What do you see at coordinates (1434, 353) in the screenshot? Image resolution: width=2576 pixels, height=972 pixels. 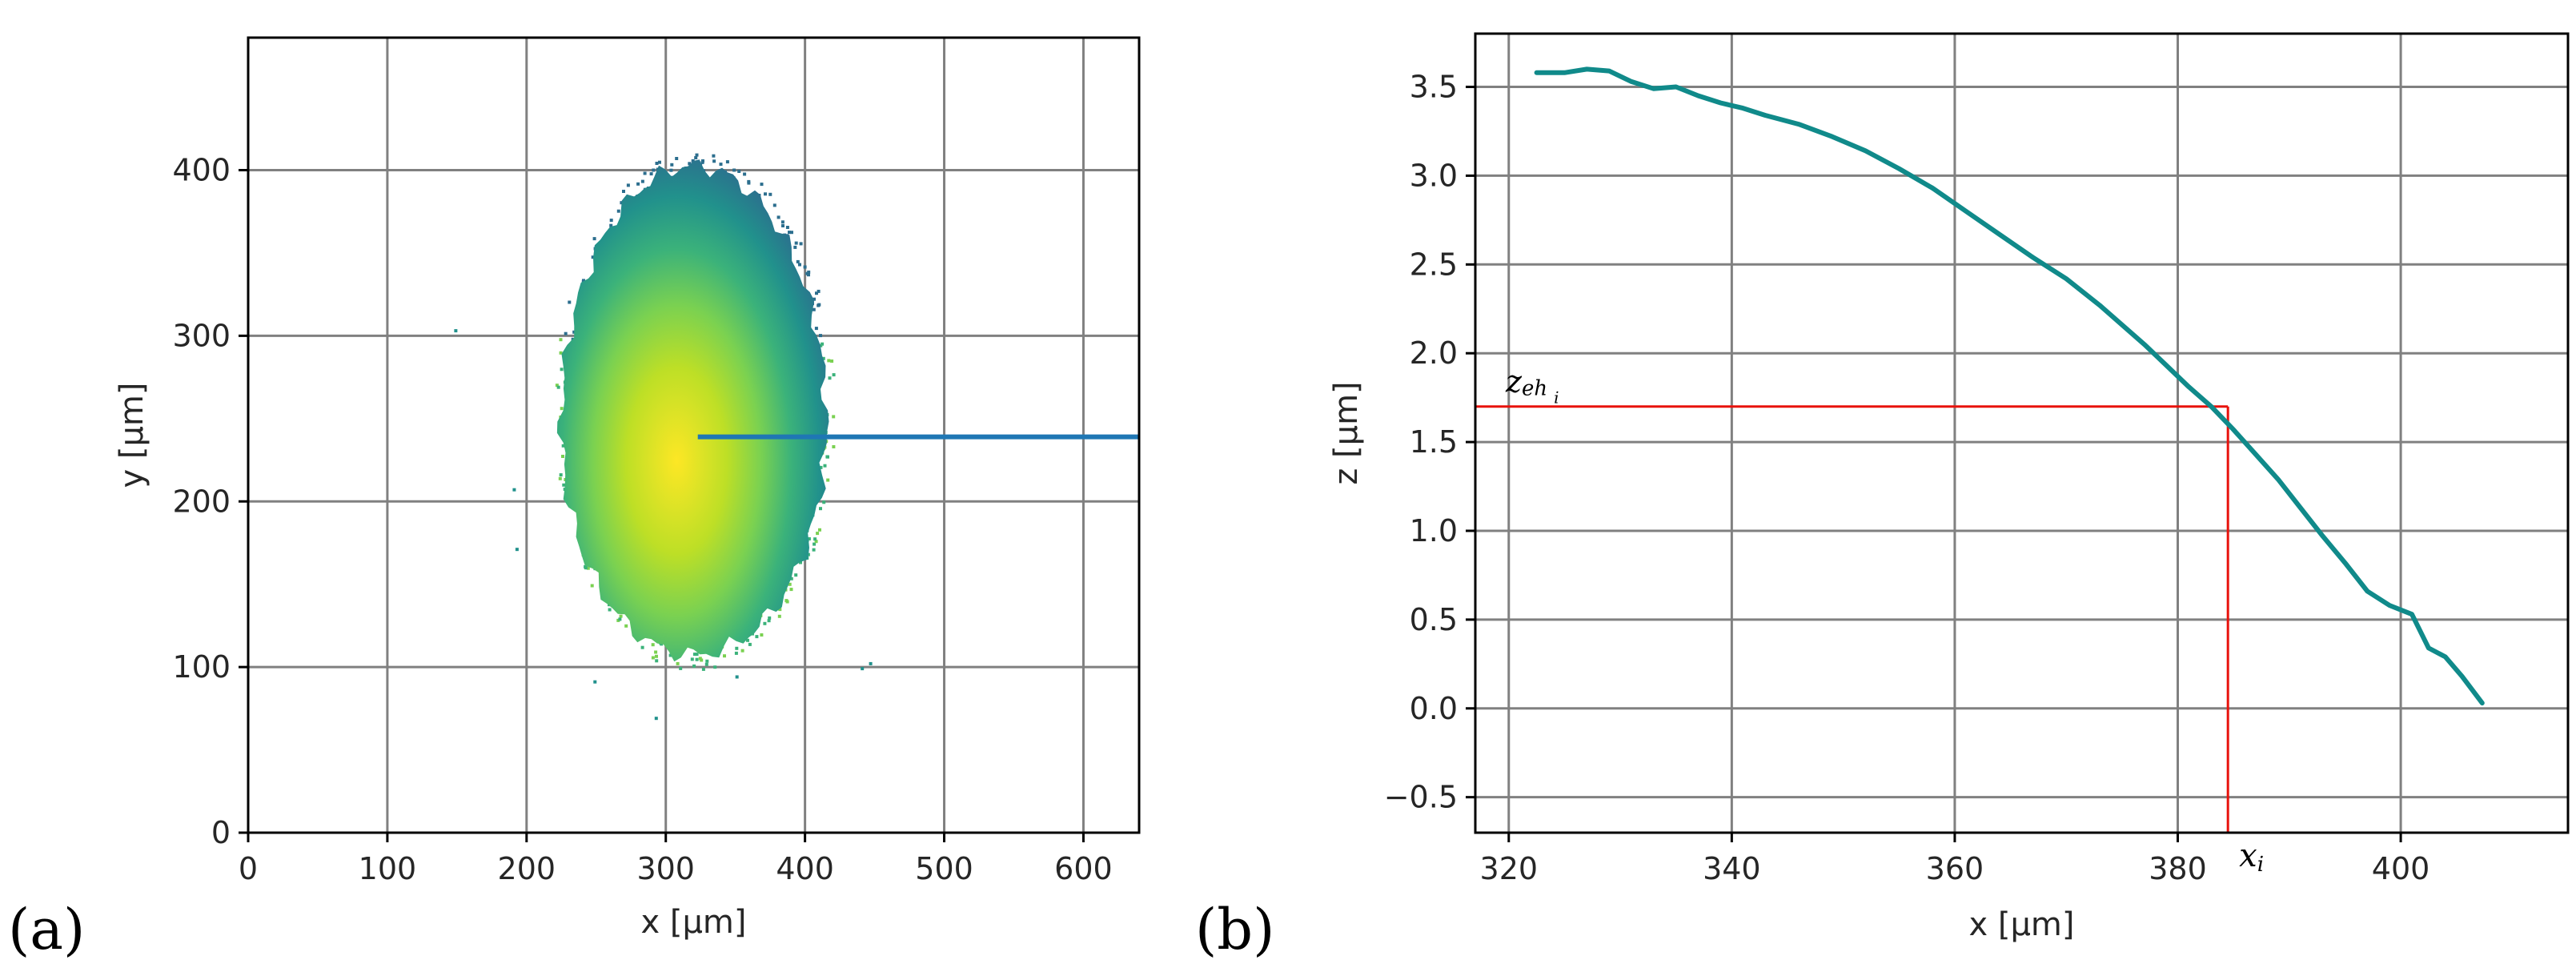 I see `y-tick-label: 2.0` at bounding box center [1434, 353].